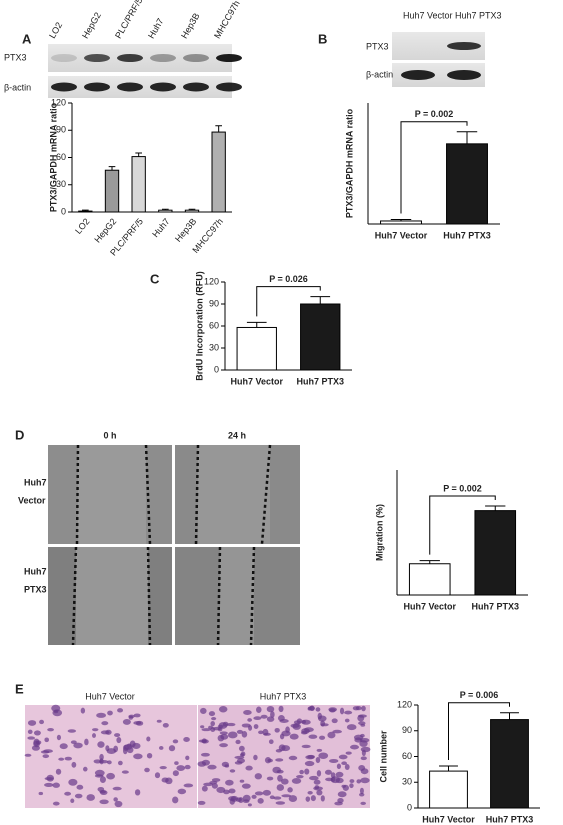 This screenshot has width=563, height=825. I want to click on panel-label: B, so click(322, 38).